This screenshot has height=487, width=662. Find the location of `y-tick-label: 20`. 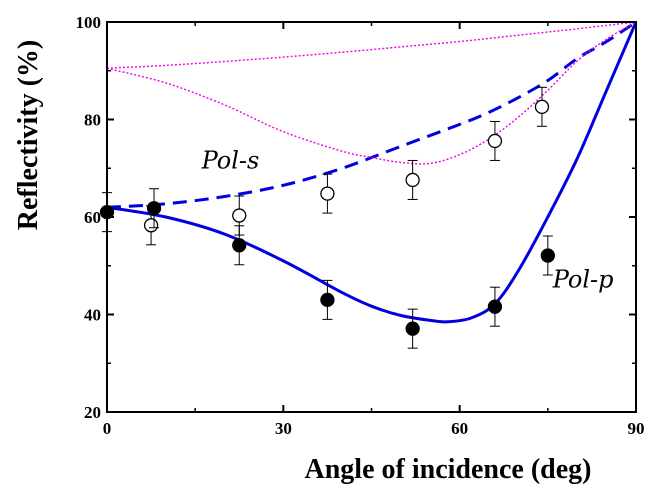

y-tick-label: 20 is located at coordinates (92, 412).